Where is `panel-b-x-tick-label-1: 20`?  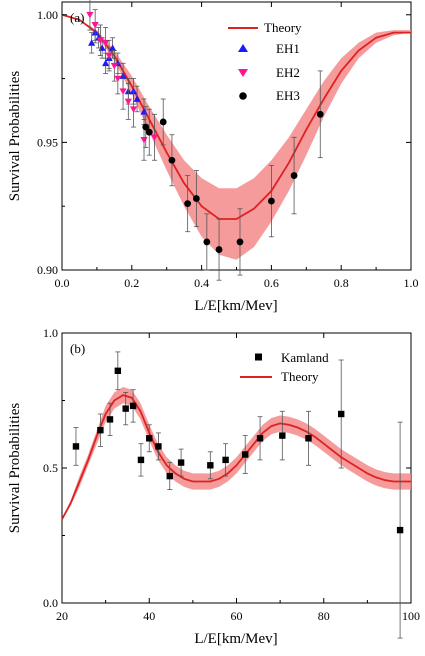
panel-b-x-tick-label-1: 20 is located at coordinates (62, 616).